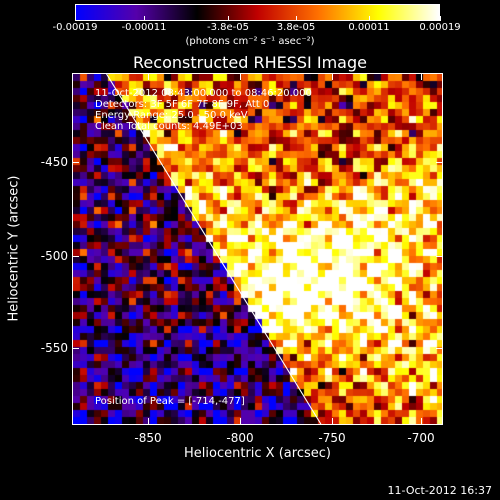  Describe the element at coordinates (257, 12) in the screenshot. I see `colorbar` at that location.